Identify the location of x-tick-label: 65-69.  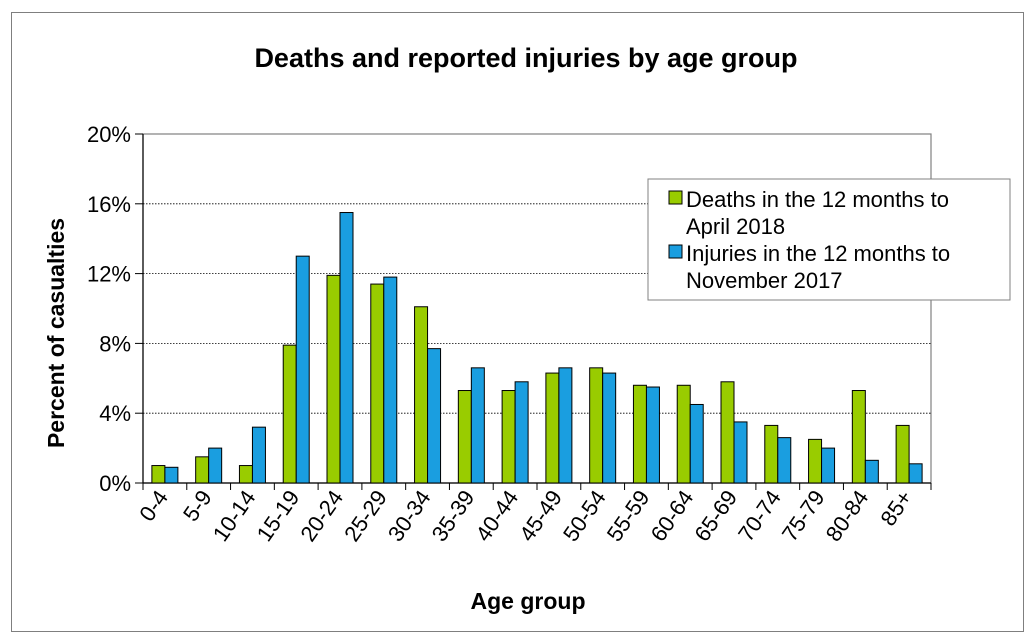
(715, 516).